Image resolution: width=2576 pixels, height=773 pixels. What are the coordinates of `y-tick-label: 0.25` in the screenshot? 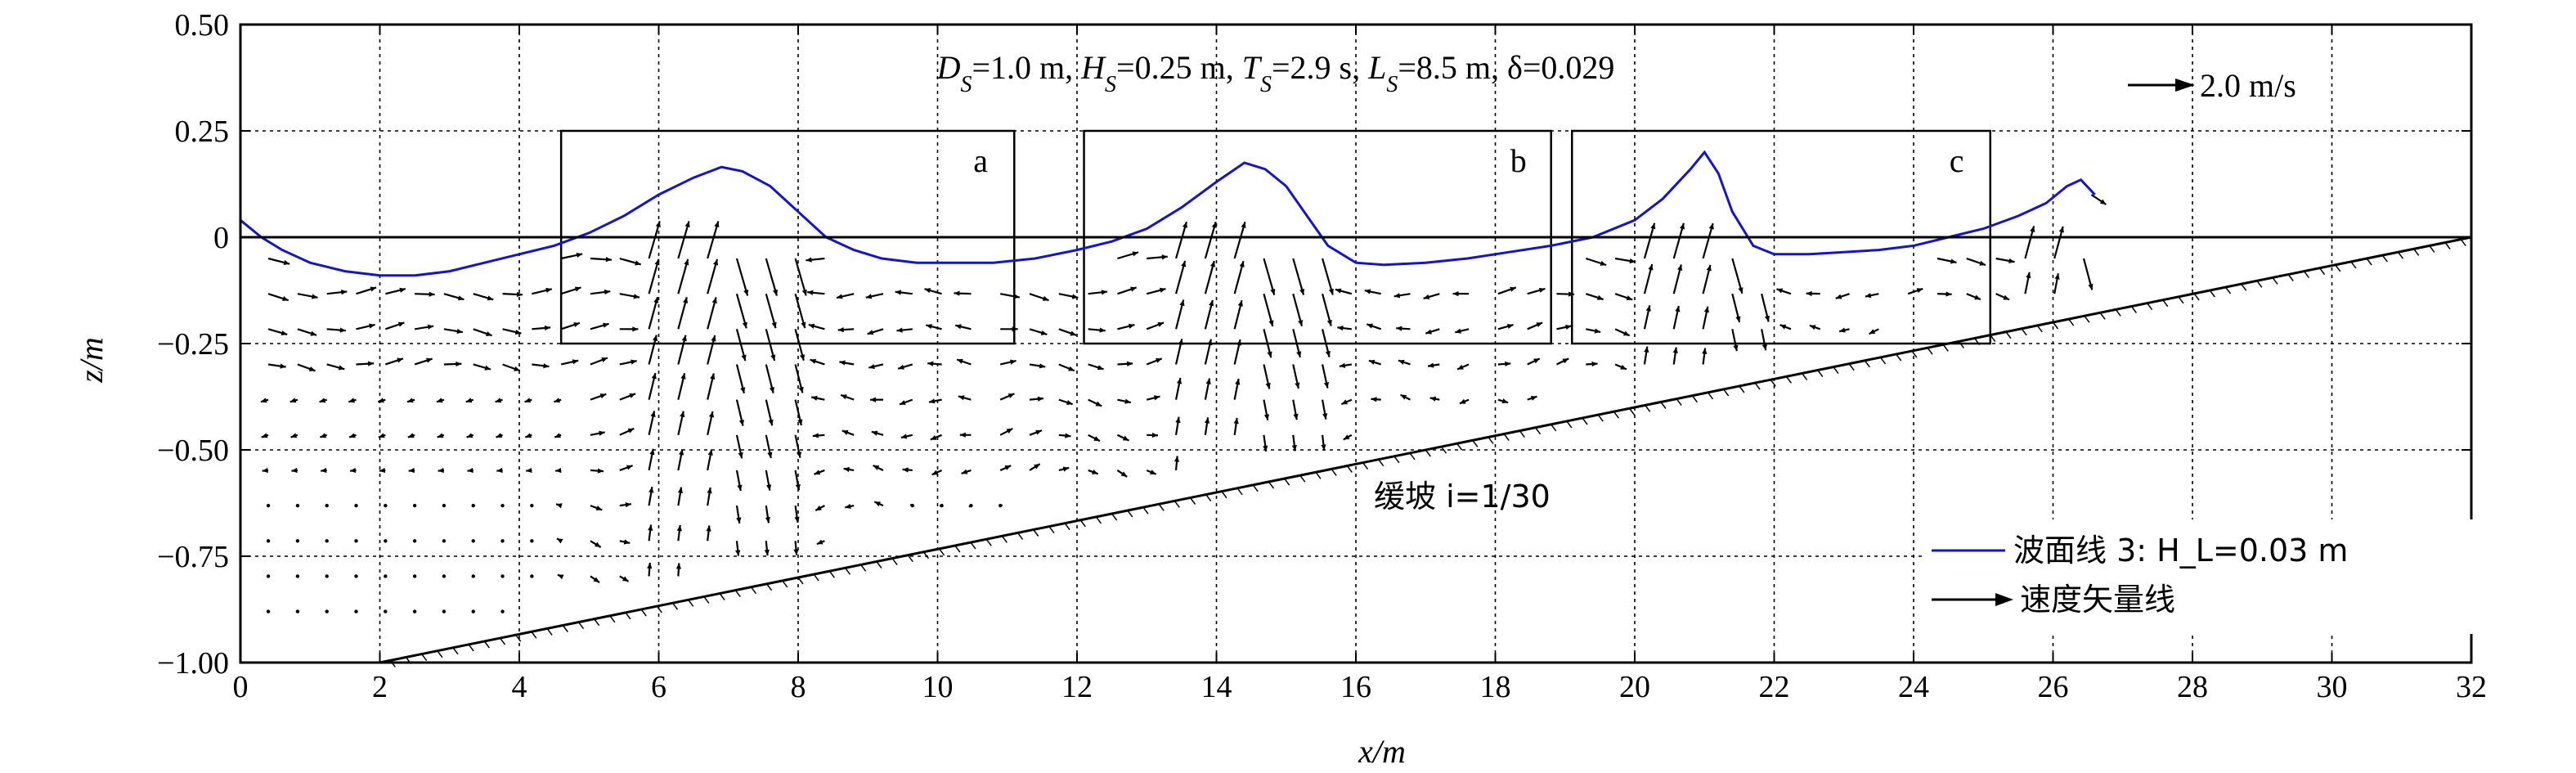 It's located at (203, 132).